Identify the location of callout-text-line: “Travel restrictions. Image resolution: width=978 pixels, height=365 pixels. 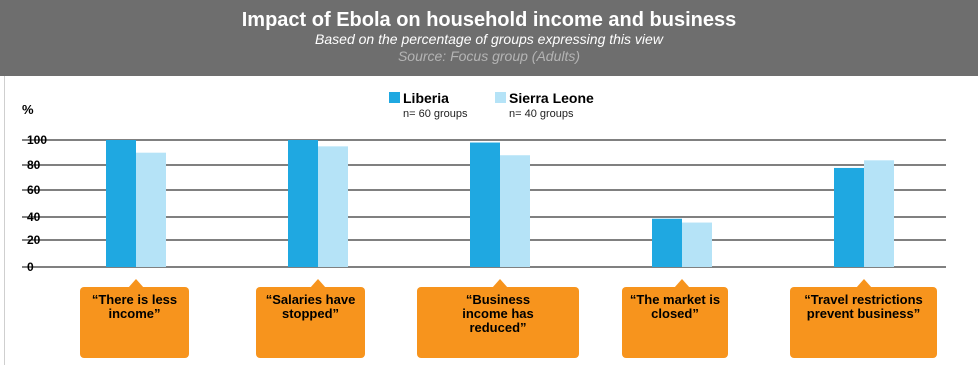
(863, 299).